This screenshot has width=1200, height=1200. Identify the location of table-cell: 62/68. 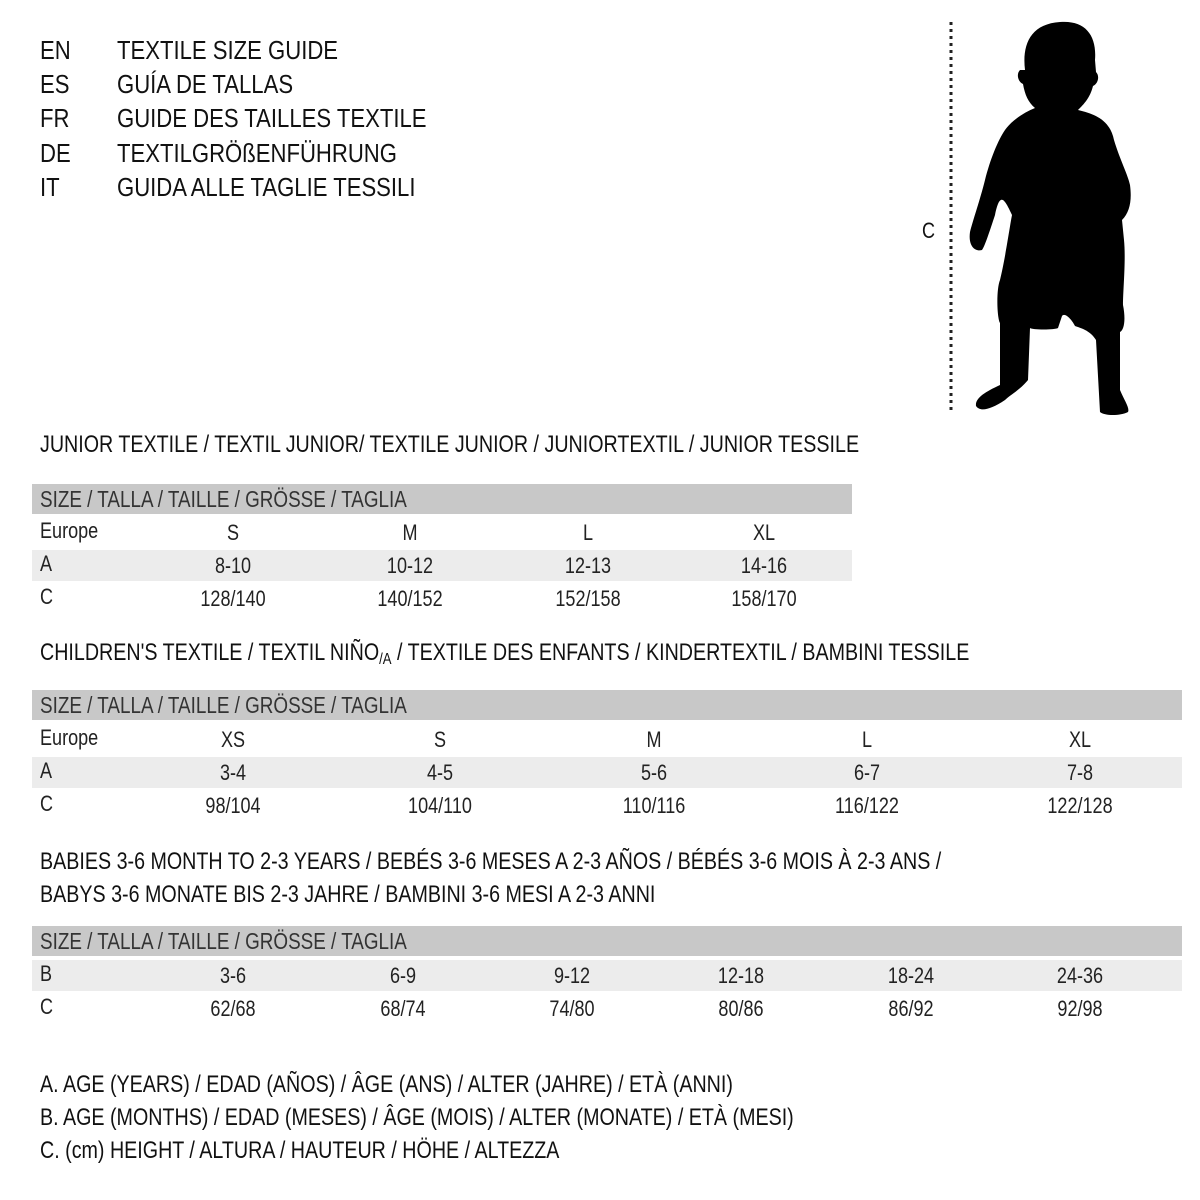
(233, 1008).